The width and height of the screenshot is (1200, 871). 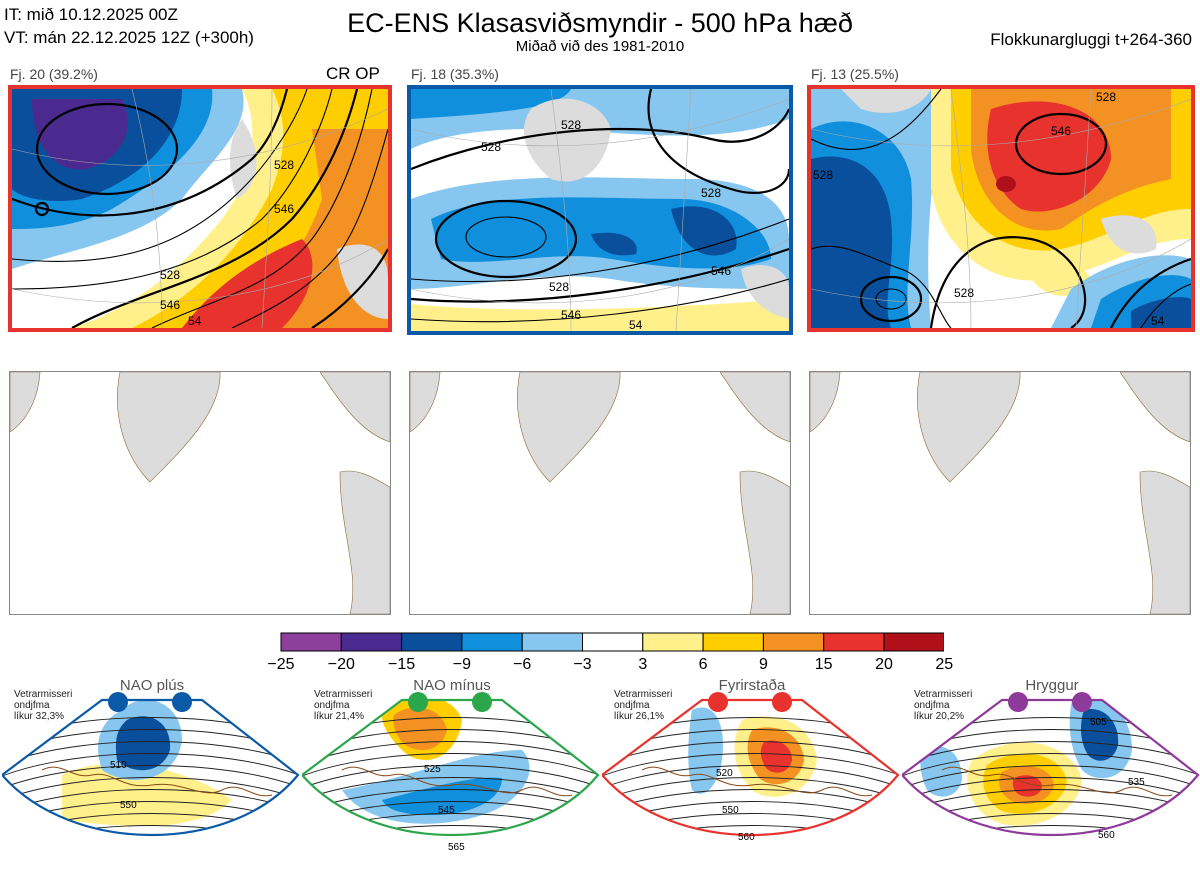 I want to click on cluster-1-contour-3: 546, so click(x=170, y=305).